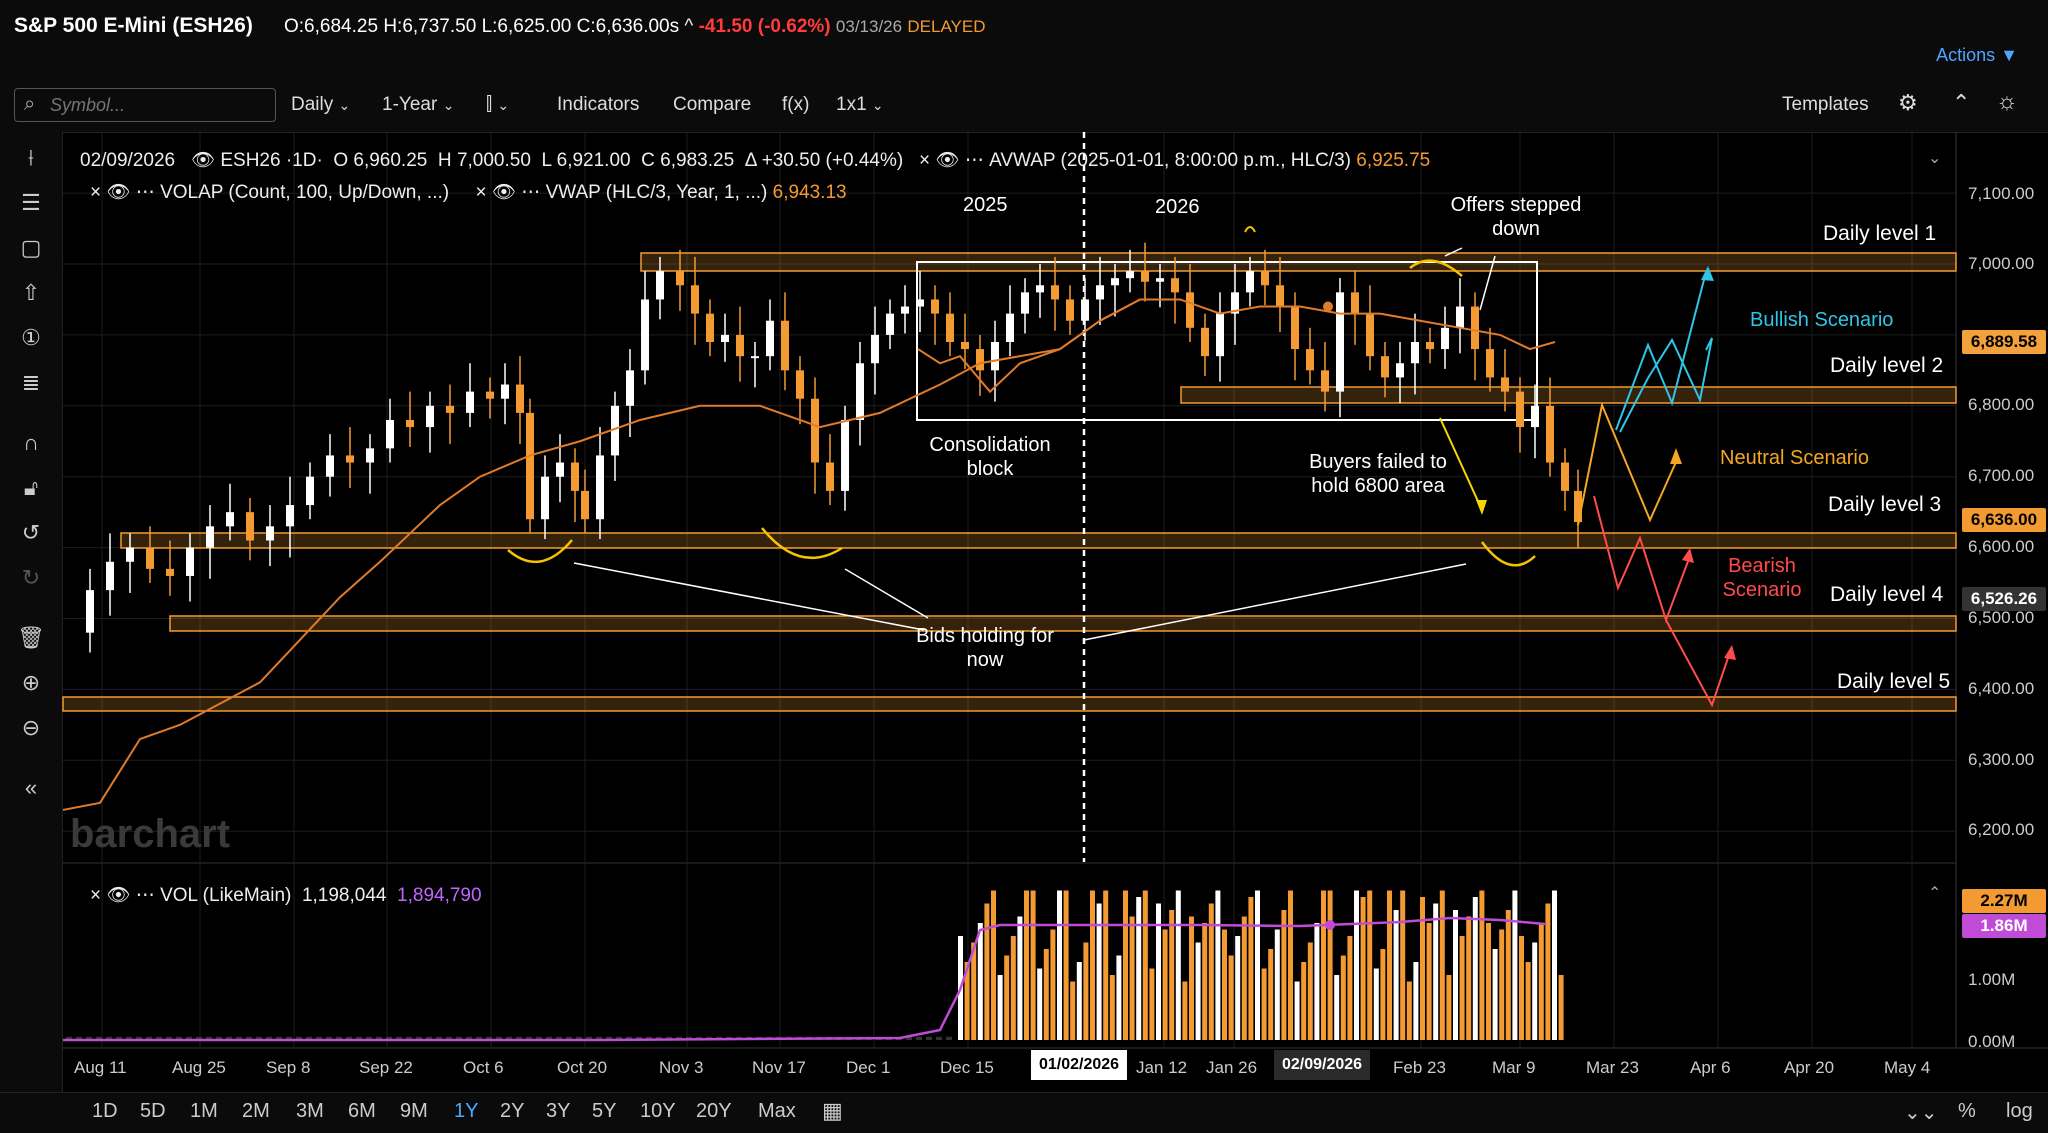 Image resolution: width=2048 pixels, height=1133 pixels. Describe the element at coordinates (31, 247) in the screenshot. I see `shapes-tool-icon: ▢` at that location.